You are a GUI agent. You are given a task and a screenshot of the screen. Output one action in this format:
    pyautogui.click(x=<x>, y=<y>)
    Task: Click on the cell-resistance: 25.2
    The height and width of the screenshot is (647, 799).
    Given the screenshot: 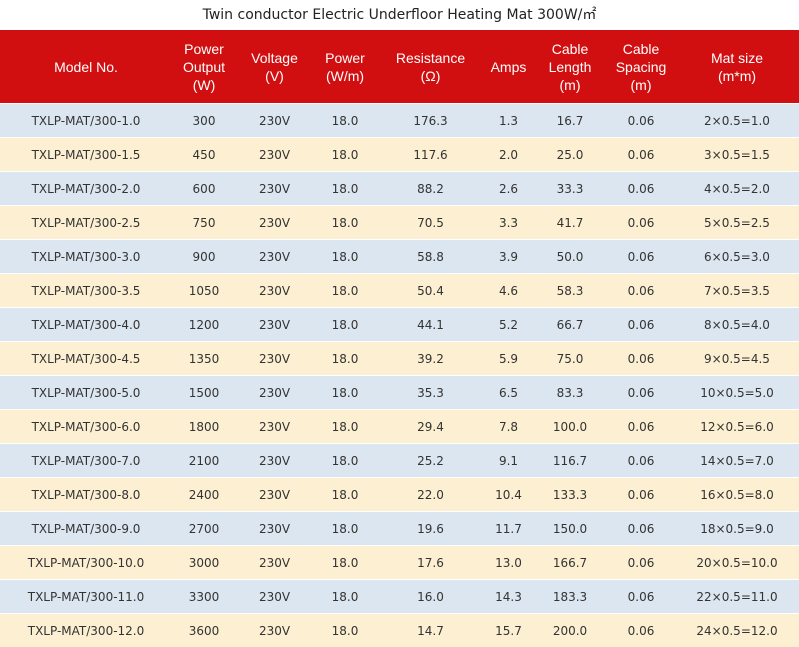 What is the action you would take?
    pyautogui.click(x=430, y=461)
    